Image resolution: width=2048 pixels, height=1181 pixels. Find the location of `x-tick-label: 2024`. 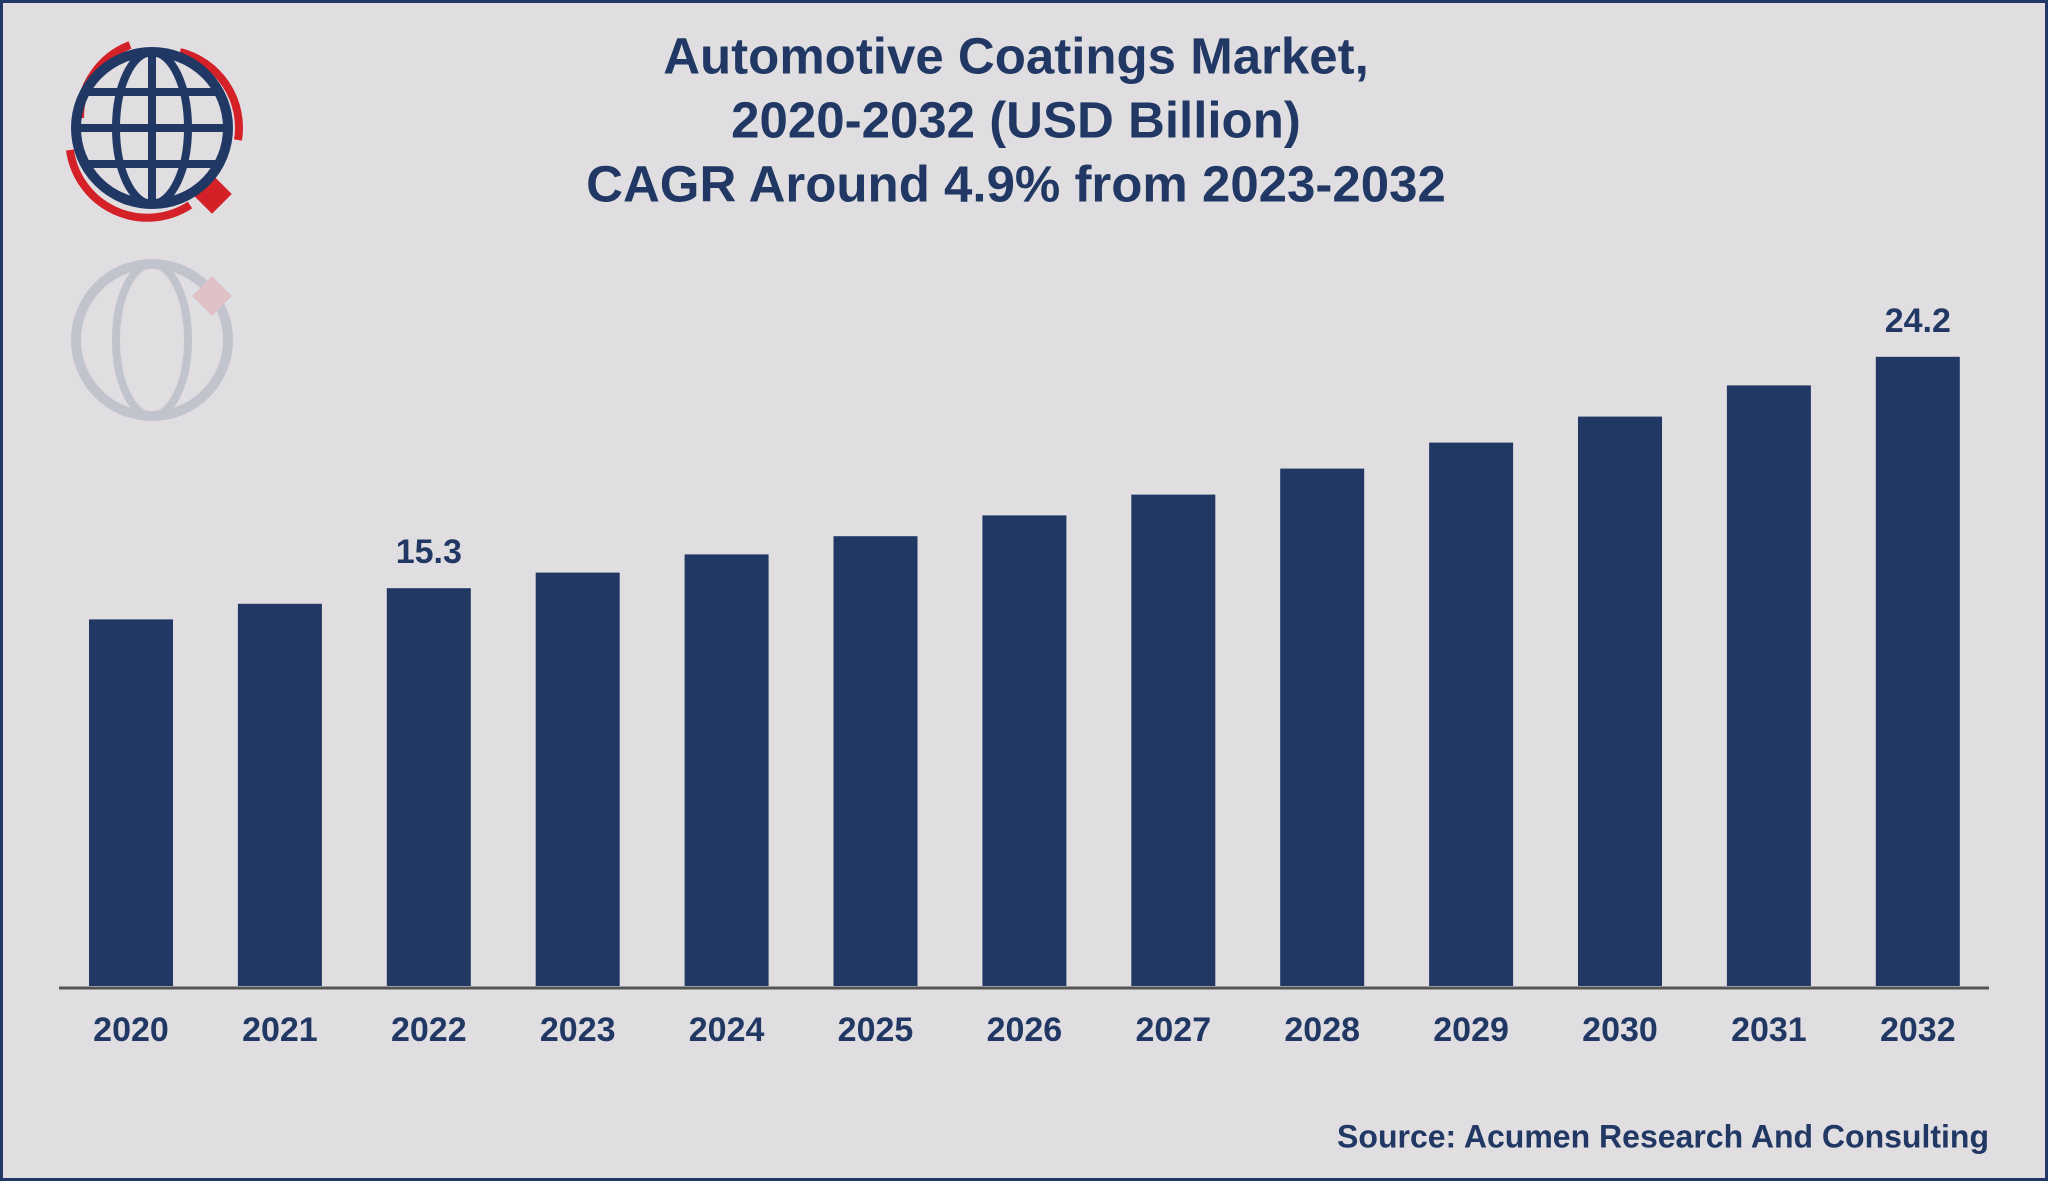

x-tick-label: 2024 is located at coordinates (727, 1030).